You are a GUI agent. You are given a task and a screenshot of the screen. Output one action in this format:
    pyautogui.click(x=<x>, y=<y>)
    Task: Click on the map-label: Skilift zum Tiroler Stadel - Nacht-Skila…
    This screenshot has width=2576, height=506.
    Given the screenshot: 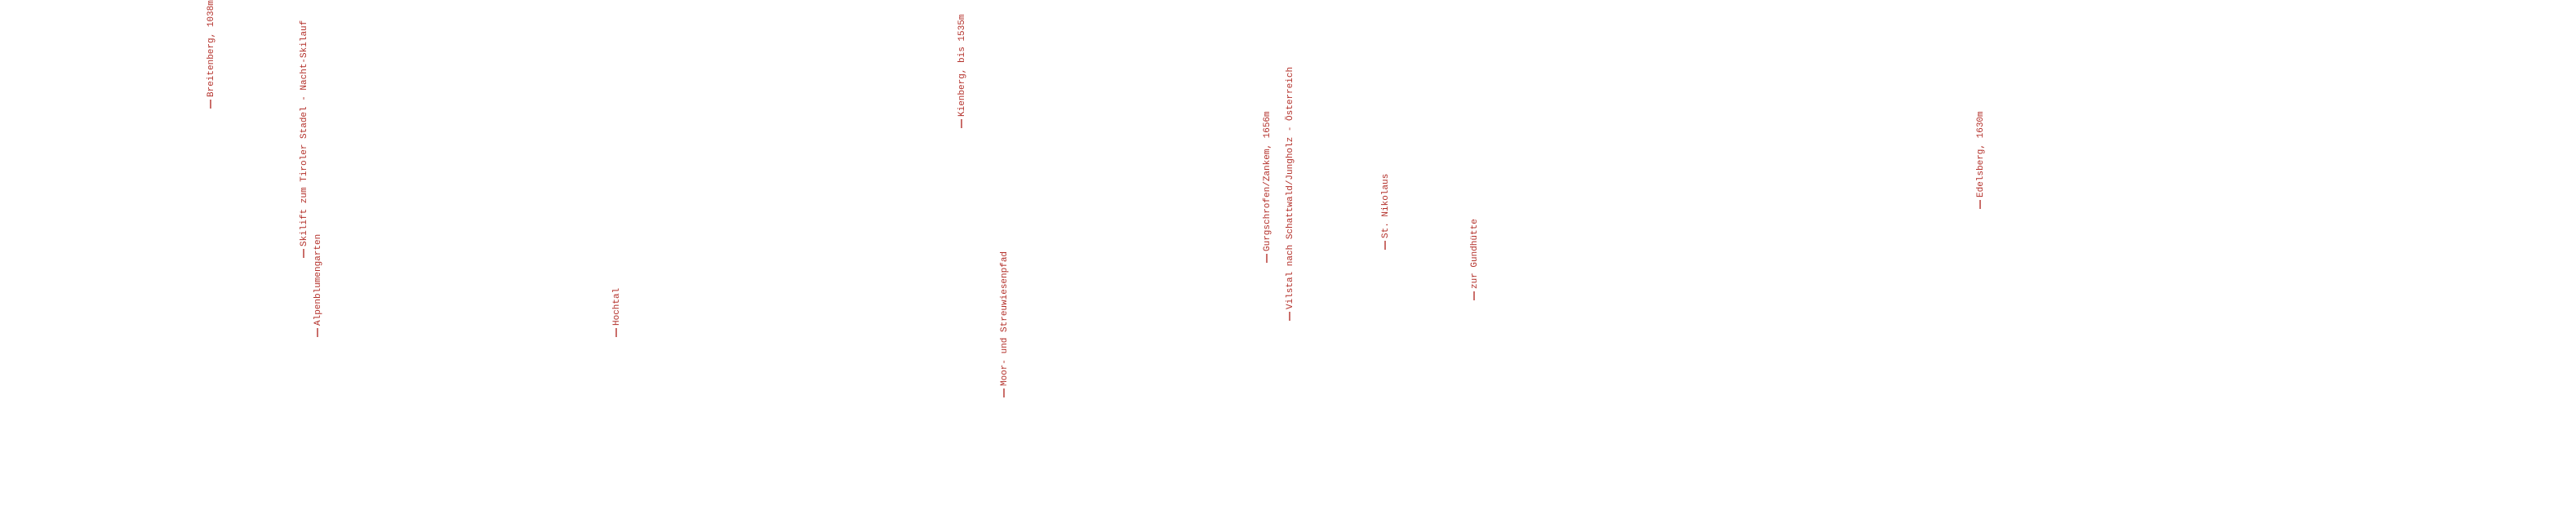 What is the action you would take?
    pyautogui.click(x=304, y=139)
    